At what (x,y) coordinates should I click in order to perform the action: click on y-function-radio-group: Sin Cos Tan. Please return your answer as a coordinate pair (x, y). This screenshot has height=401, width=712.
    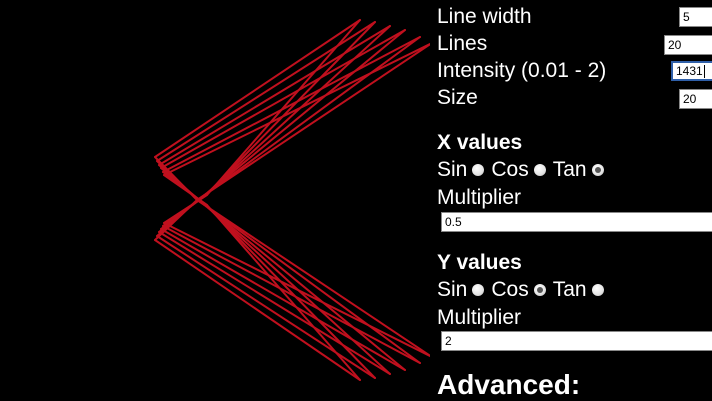
    Looking at the image, I should click on (524, 290).